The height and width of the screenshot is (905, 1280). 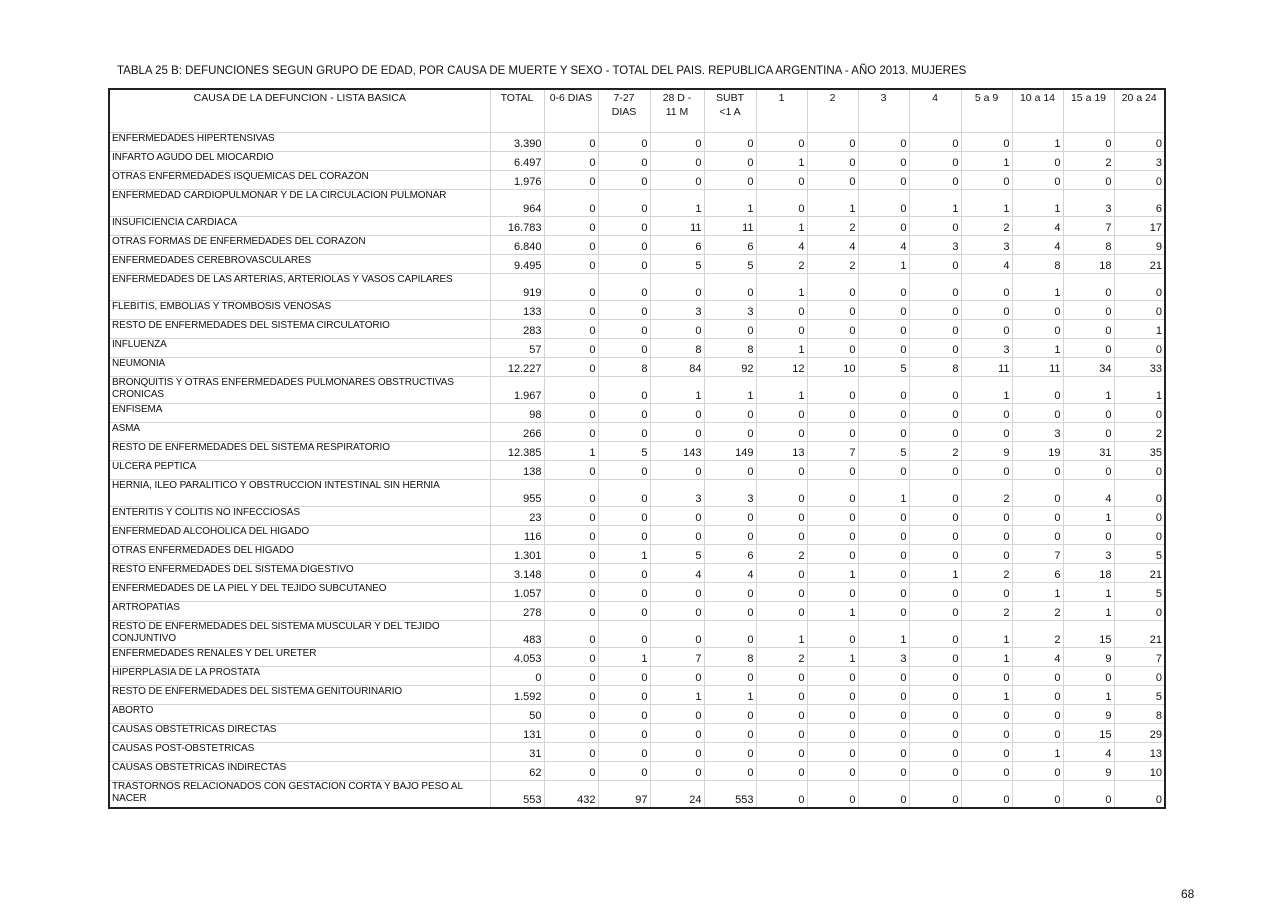 What do you see at coordinates (299, 226) in the screenshot?
I see `cause-cell: INSUFICIENCIA CARDIACA` at bounding box center [299, 226].